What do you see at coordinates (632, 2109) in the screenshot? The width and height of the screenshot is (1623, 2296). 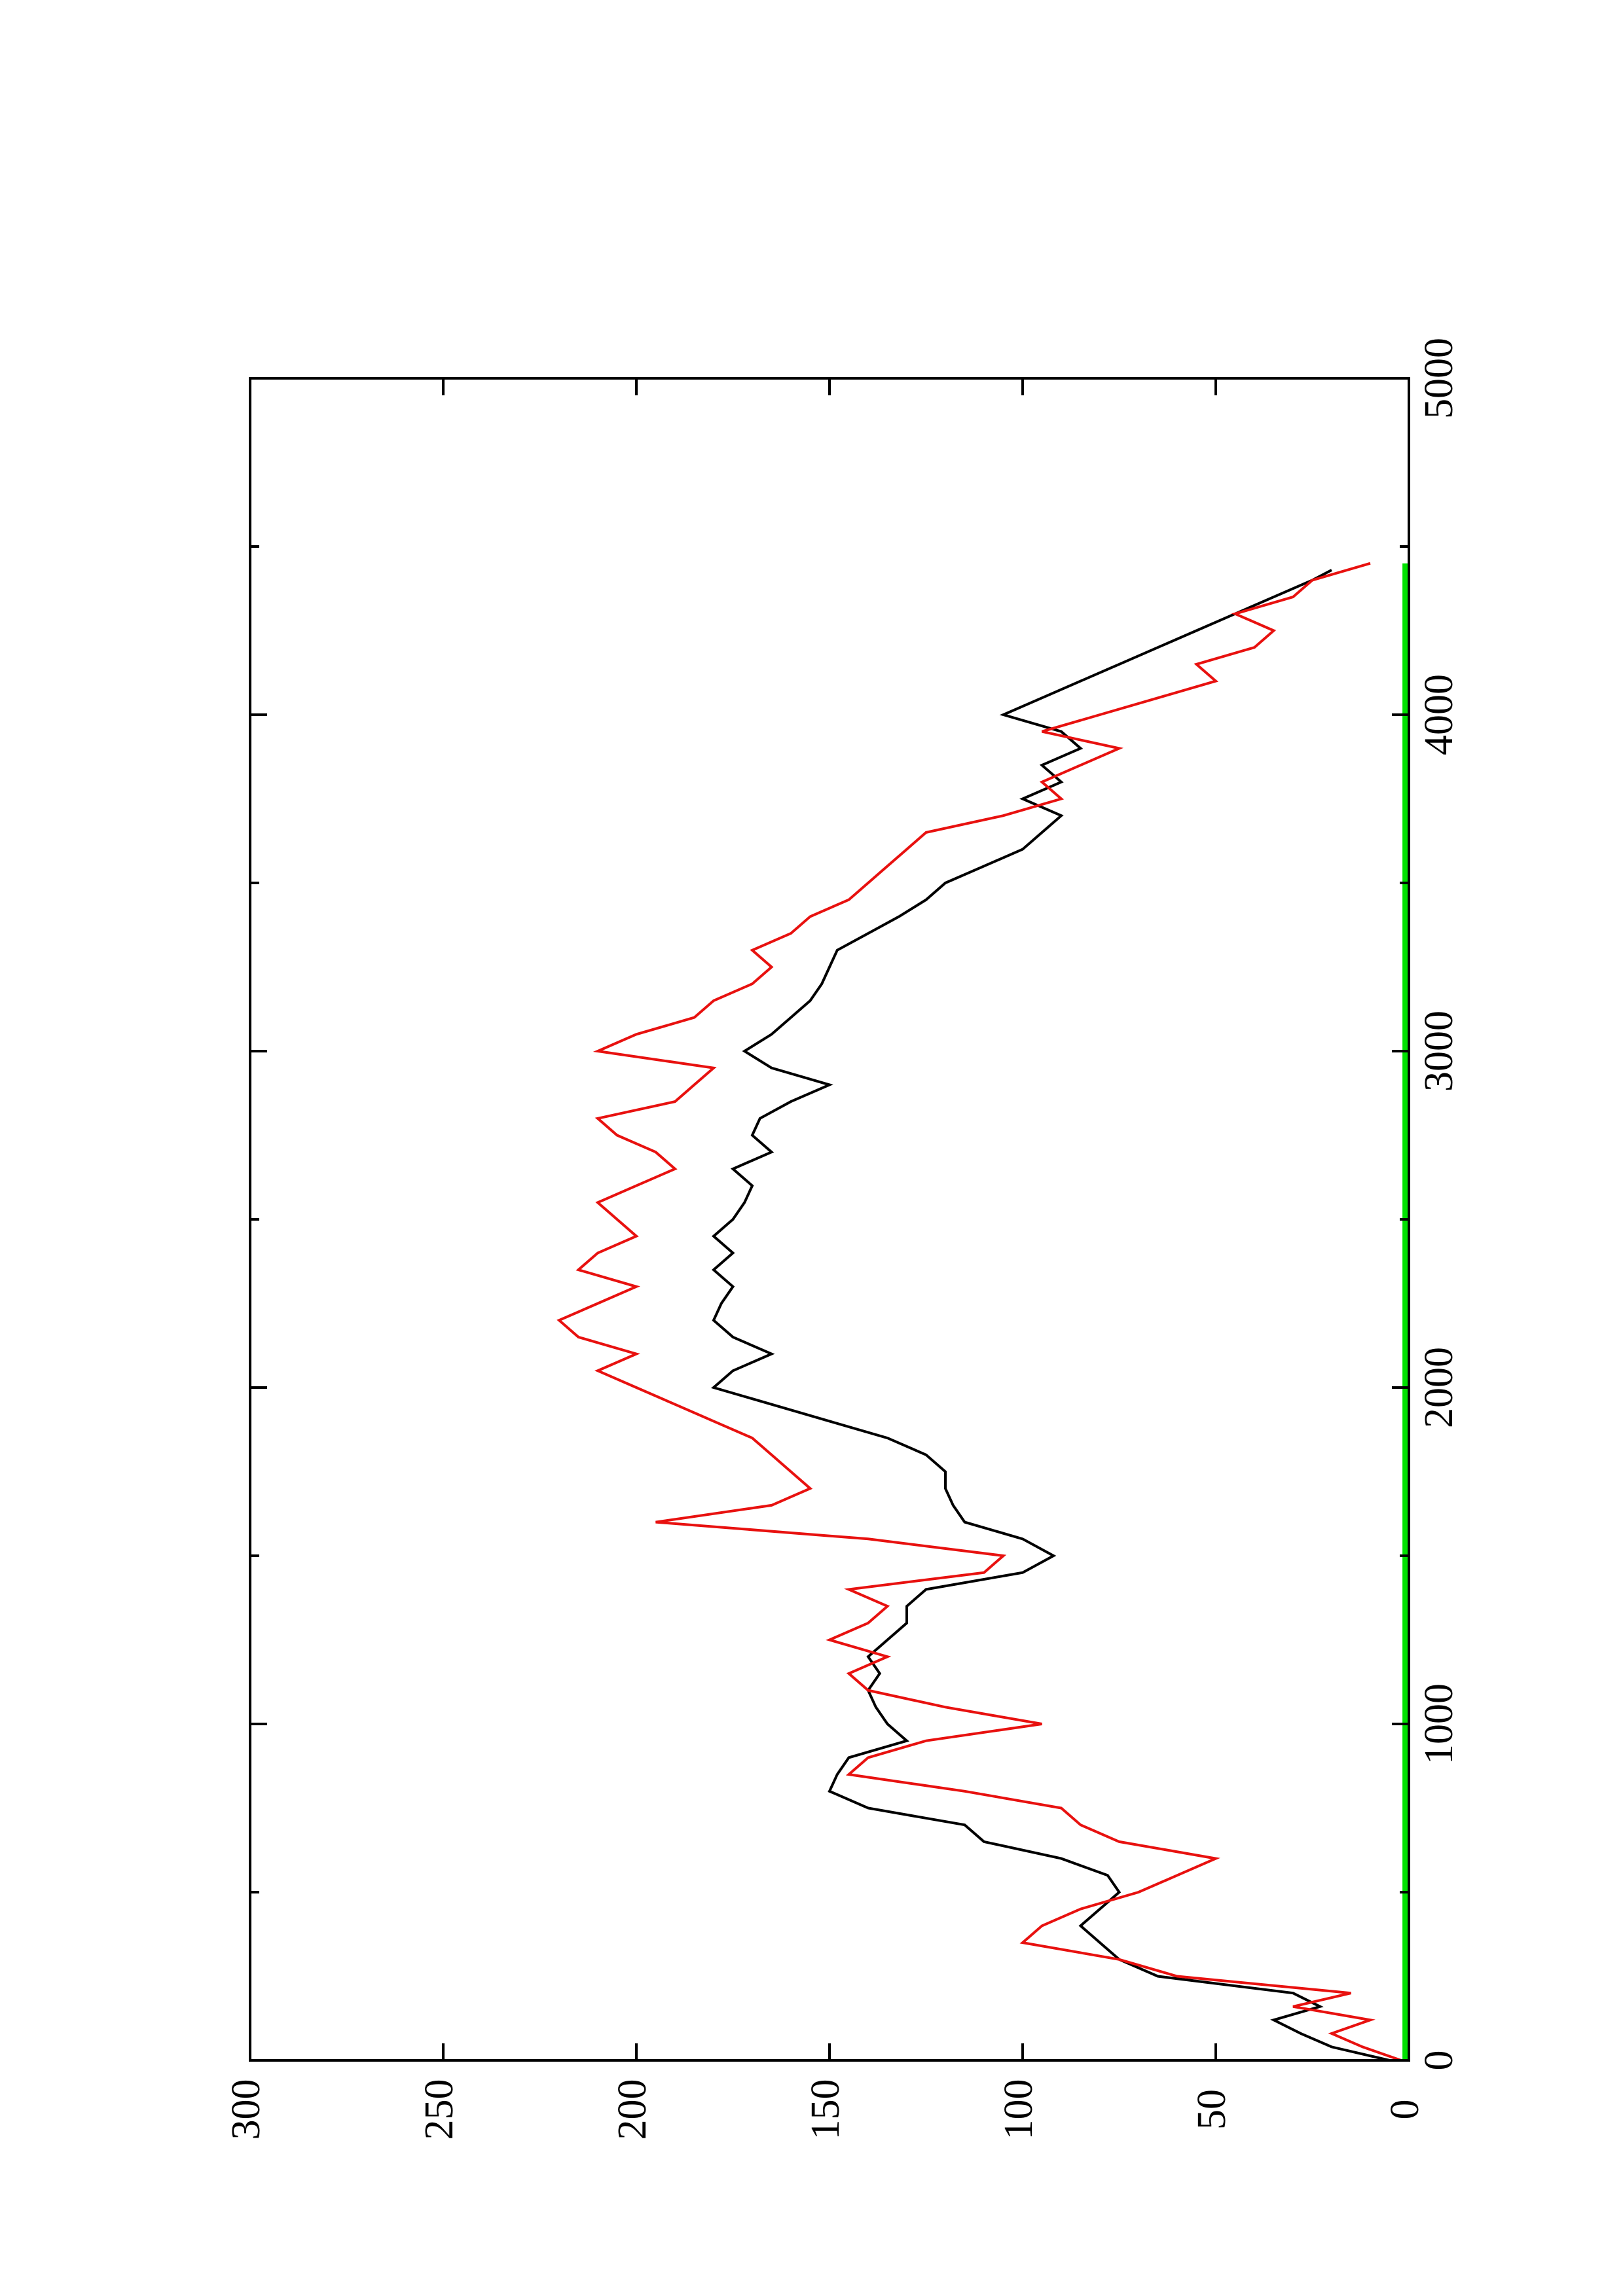 I see `y-tick-label: 200` at bounding box center [632, 2109].